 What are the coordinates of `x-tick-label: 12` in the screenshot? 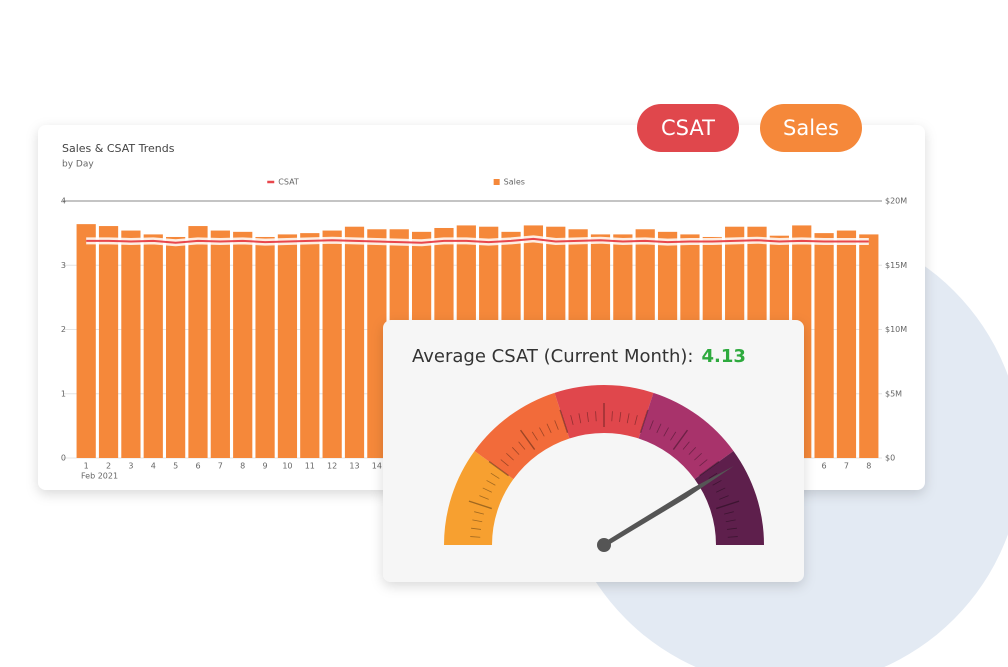 It's located at (332, 466).